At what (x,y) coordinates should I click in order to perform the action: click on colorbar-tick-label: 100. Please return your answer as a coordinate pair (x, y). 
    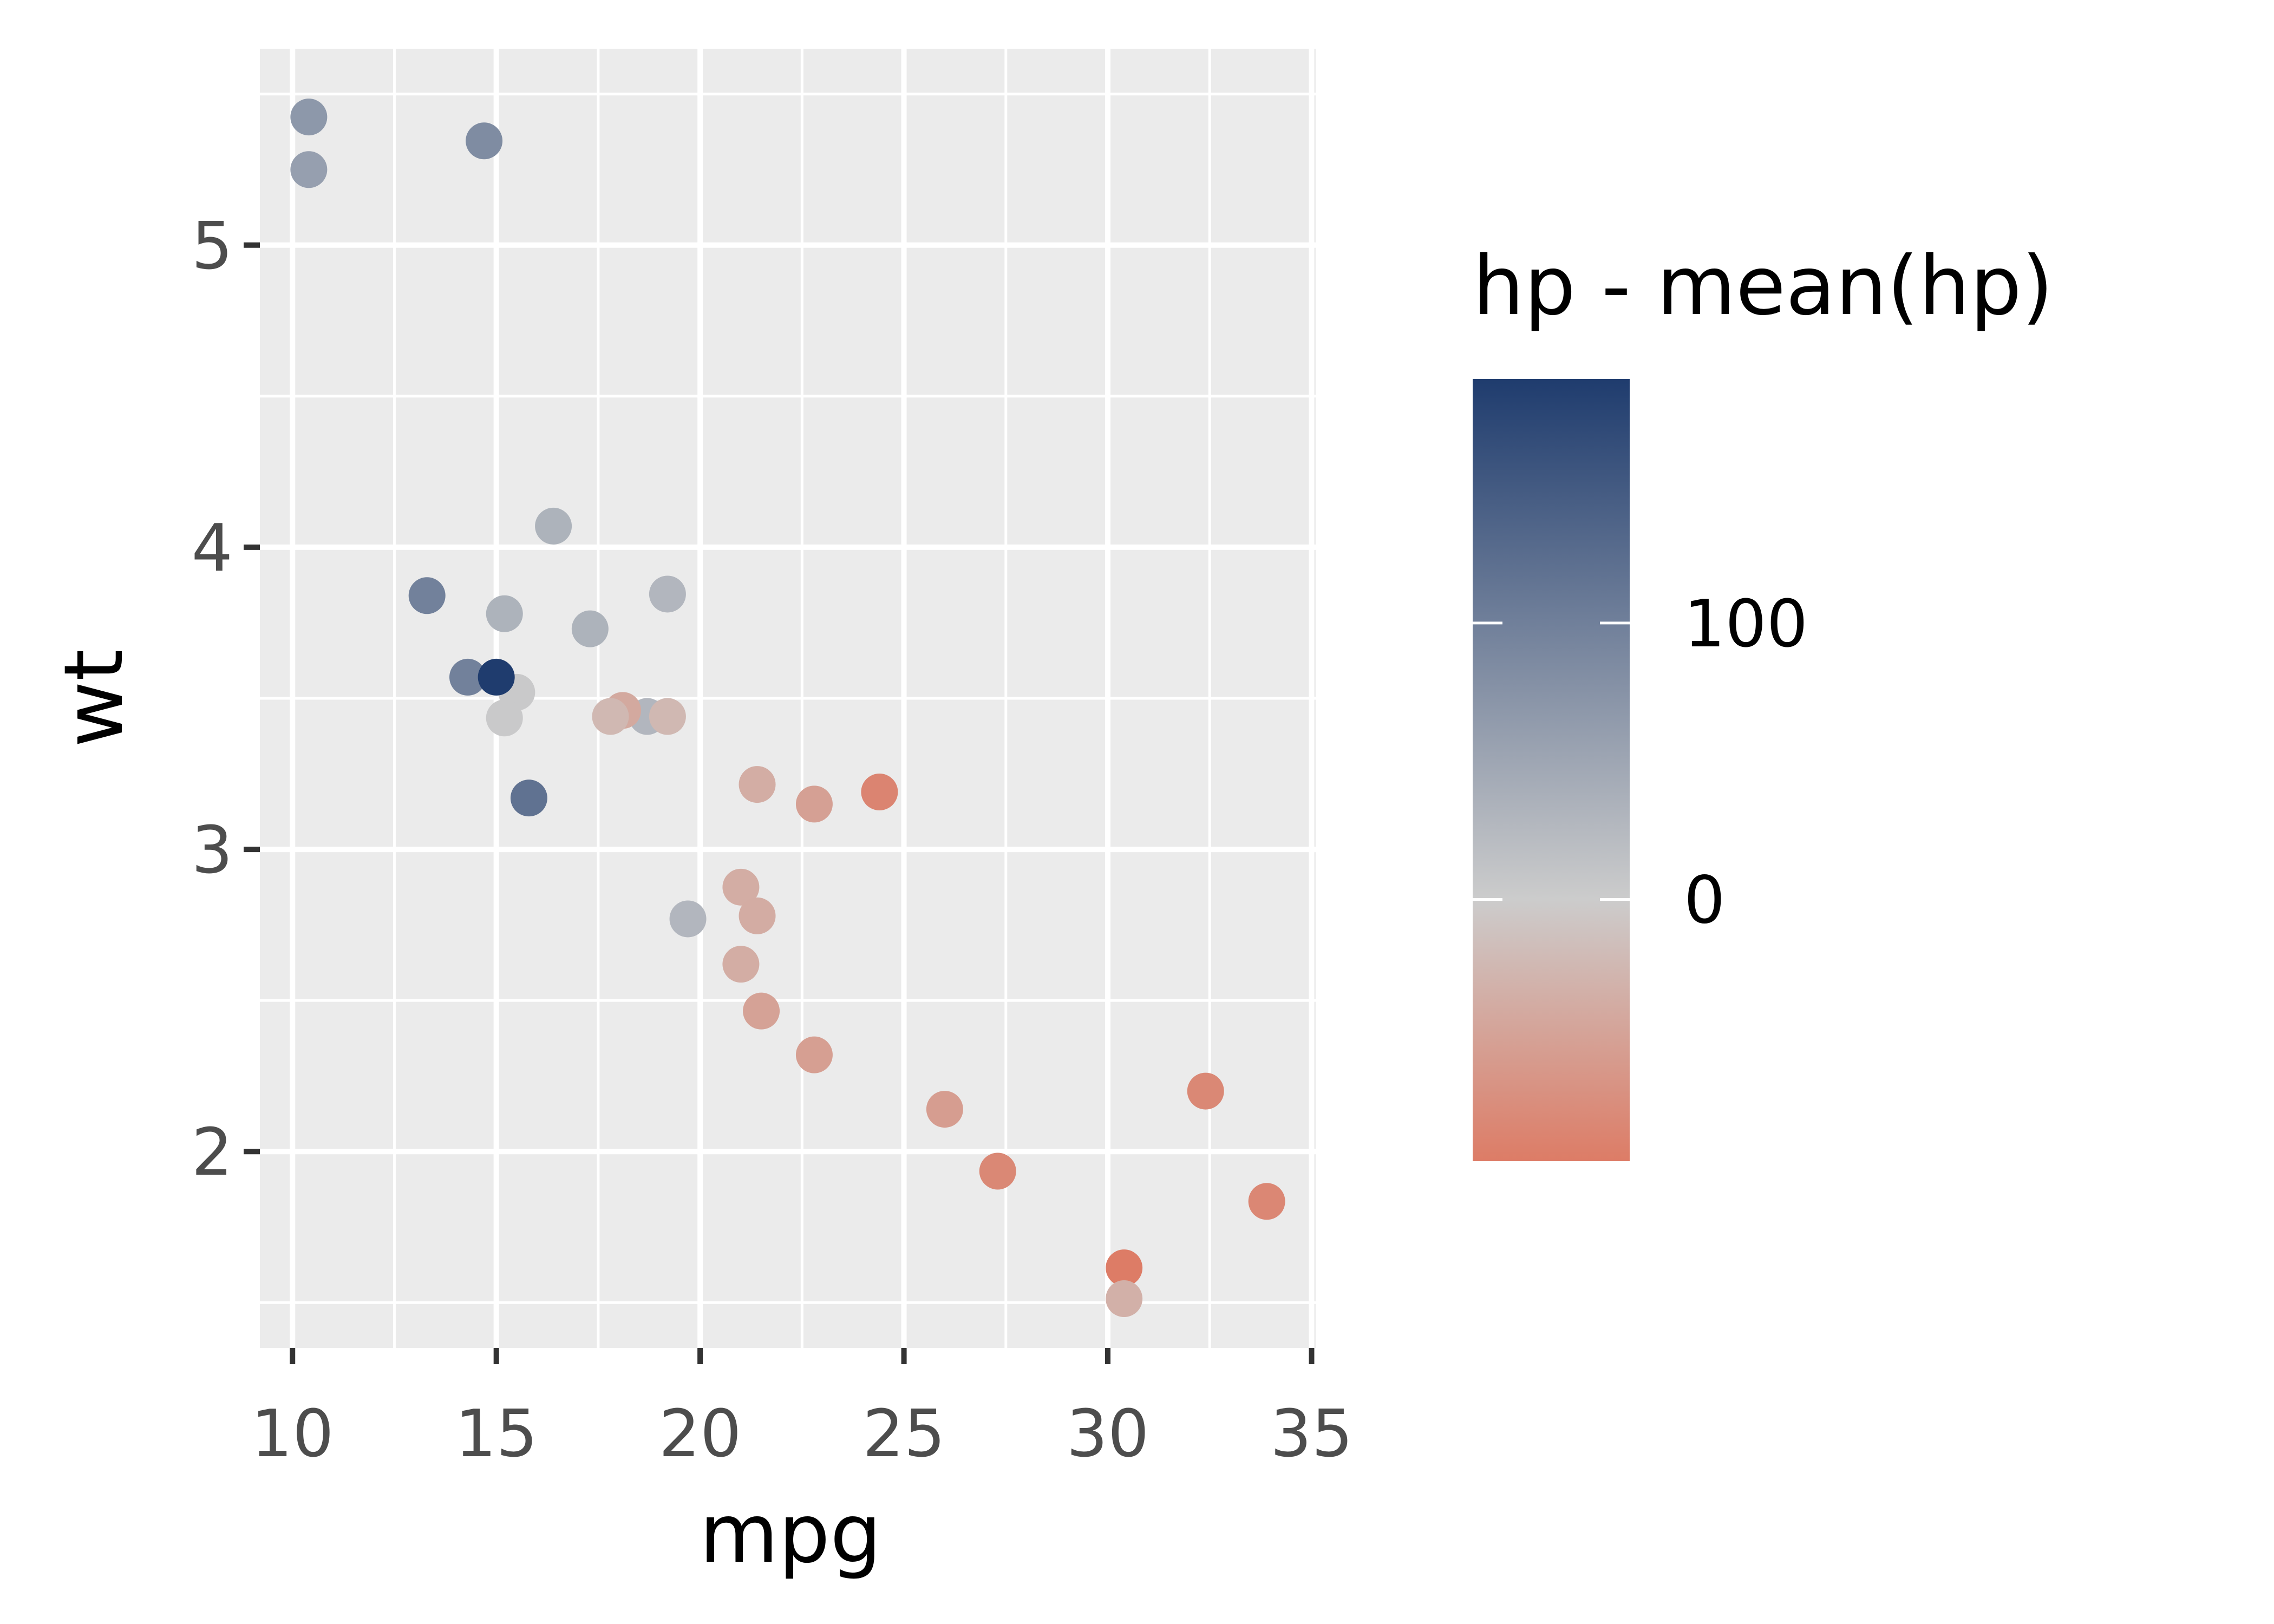
    Looking at the image, I should click on (1746, 624).